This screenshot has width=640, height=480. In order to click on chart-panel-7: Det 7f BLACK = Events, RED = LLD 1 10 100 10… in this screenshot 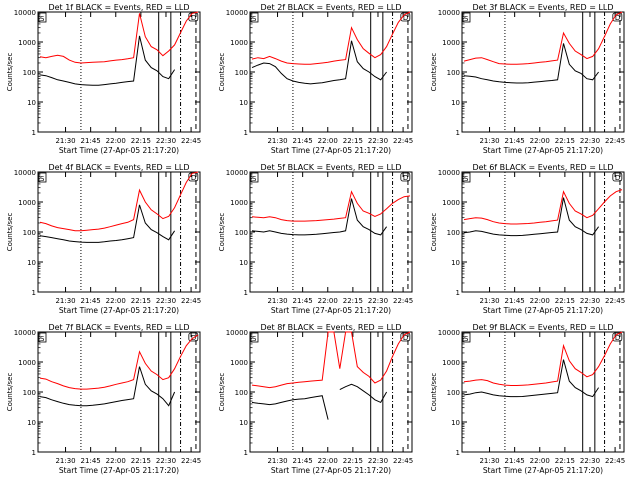, I will do `click(103, 399)`.